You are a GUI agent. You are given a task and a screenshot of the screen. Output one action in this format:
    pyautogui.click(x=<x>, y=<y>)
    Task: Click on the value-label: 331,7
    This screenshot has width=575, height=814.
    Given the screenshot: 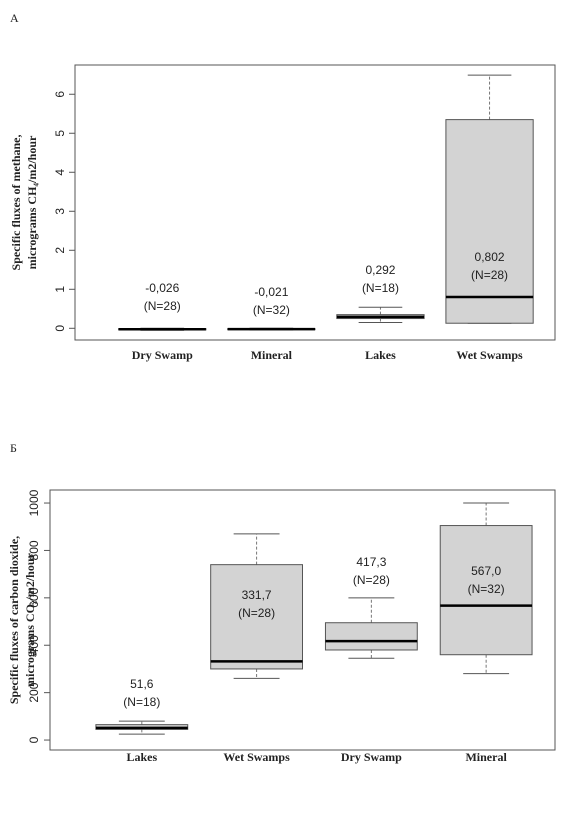 What is the action you would take?
    pyautogui.click(x=257, y=595)
    